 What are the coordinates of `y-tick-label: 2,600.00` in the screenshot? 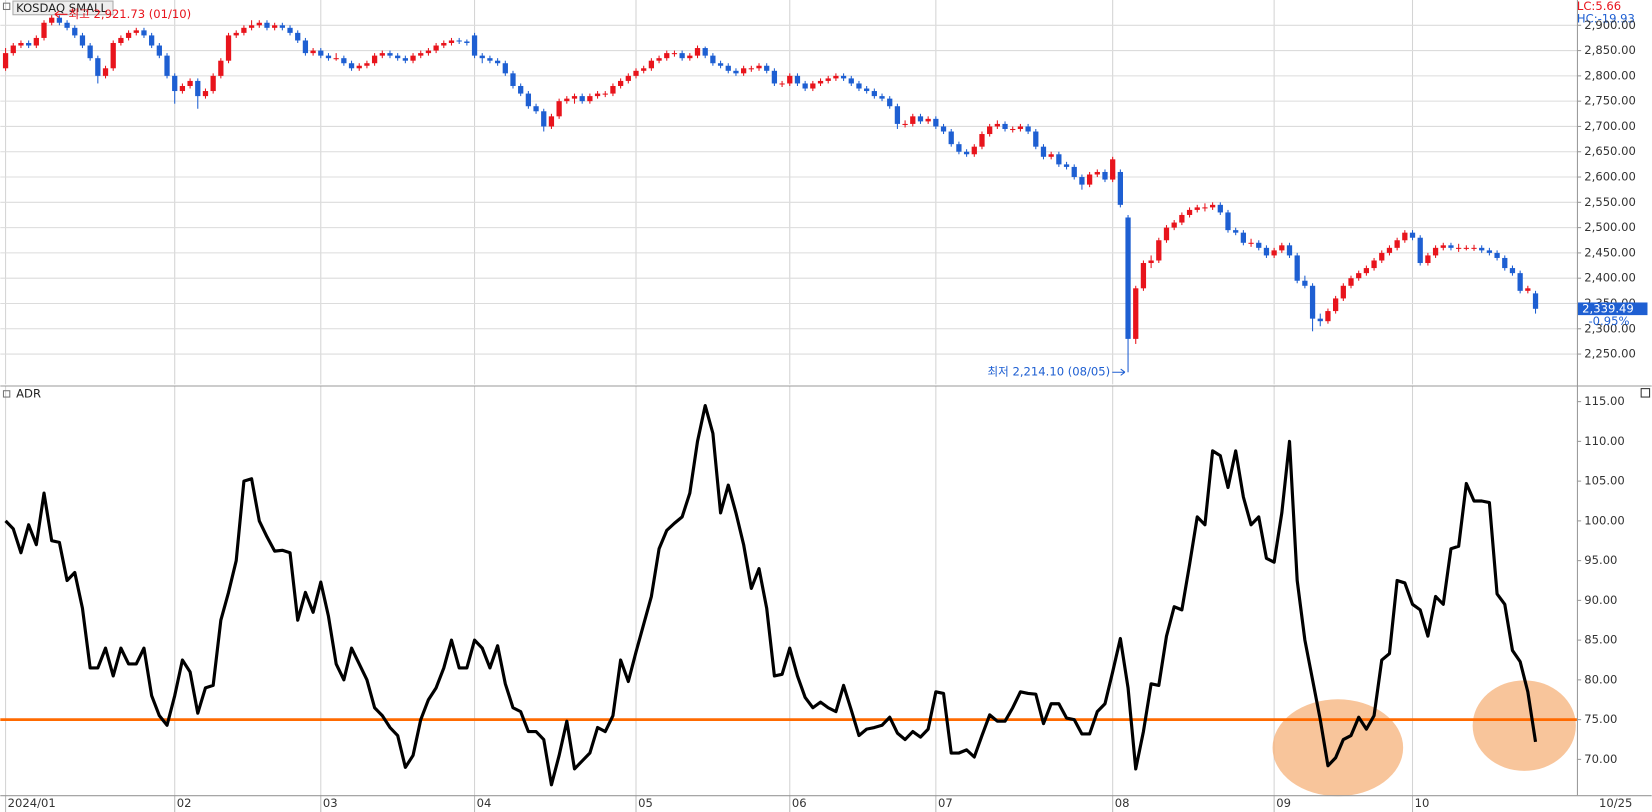 It's located at (1610, 177).